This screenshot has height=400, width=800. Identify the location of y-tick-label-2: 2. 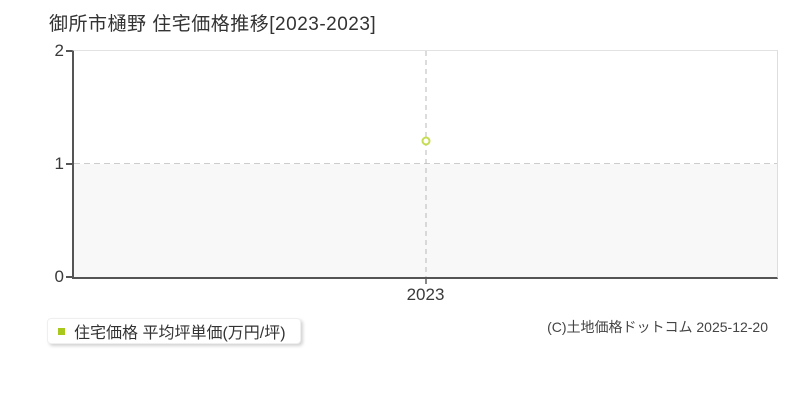
(59, 50).